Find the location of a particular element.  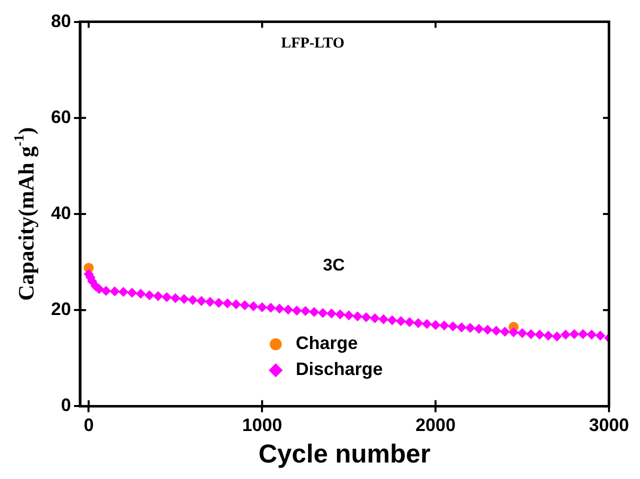

y-tick-label: 20 is located at coordinates (61, 309).